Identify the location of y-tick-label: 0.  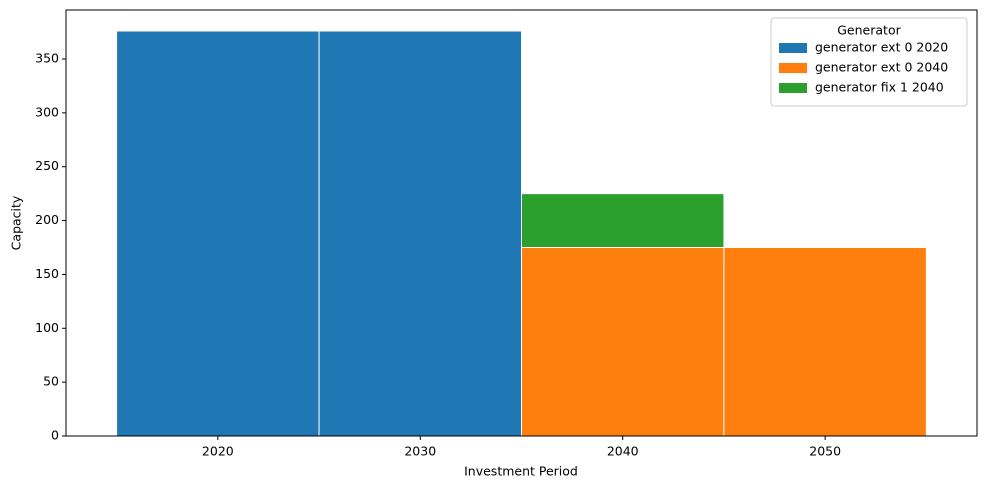
(55, 435).